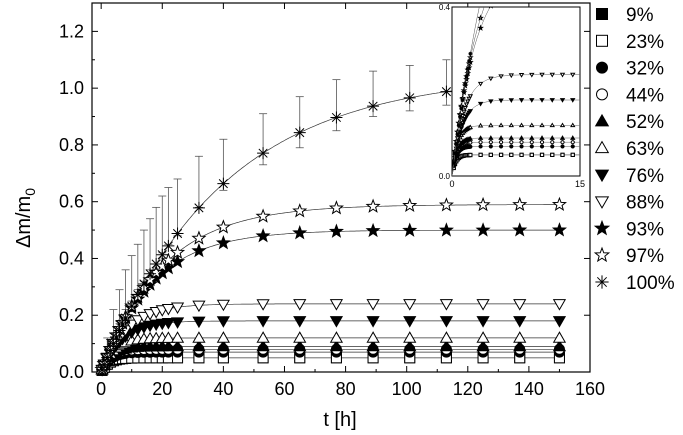 The width and height of the screenshot is (683, 435). I want to click on x-tick-label: 120, so click(468, 389).